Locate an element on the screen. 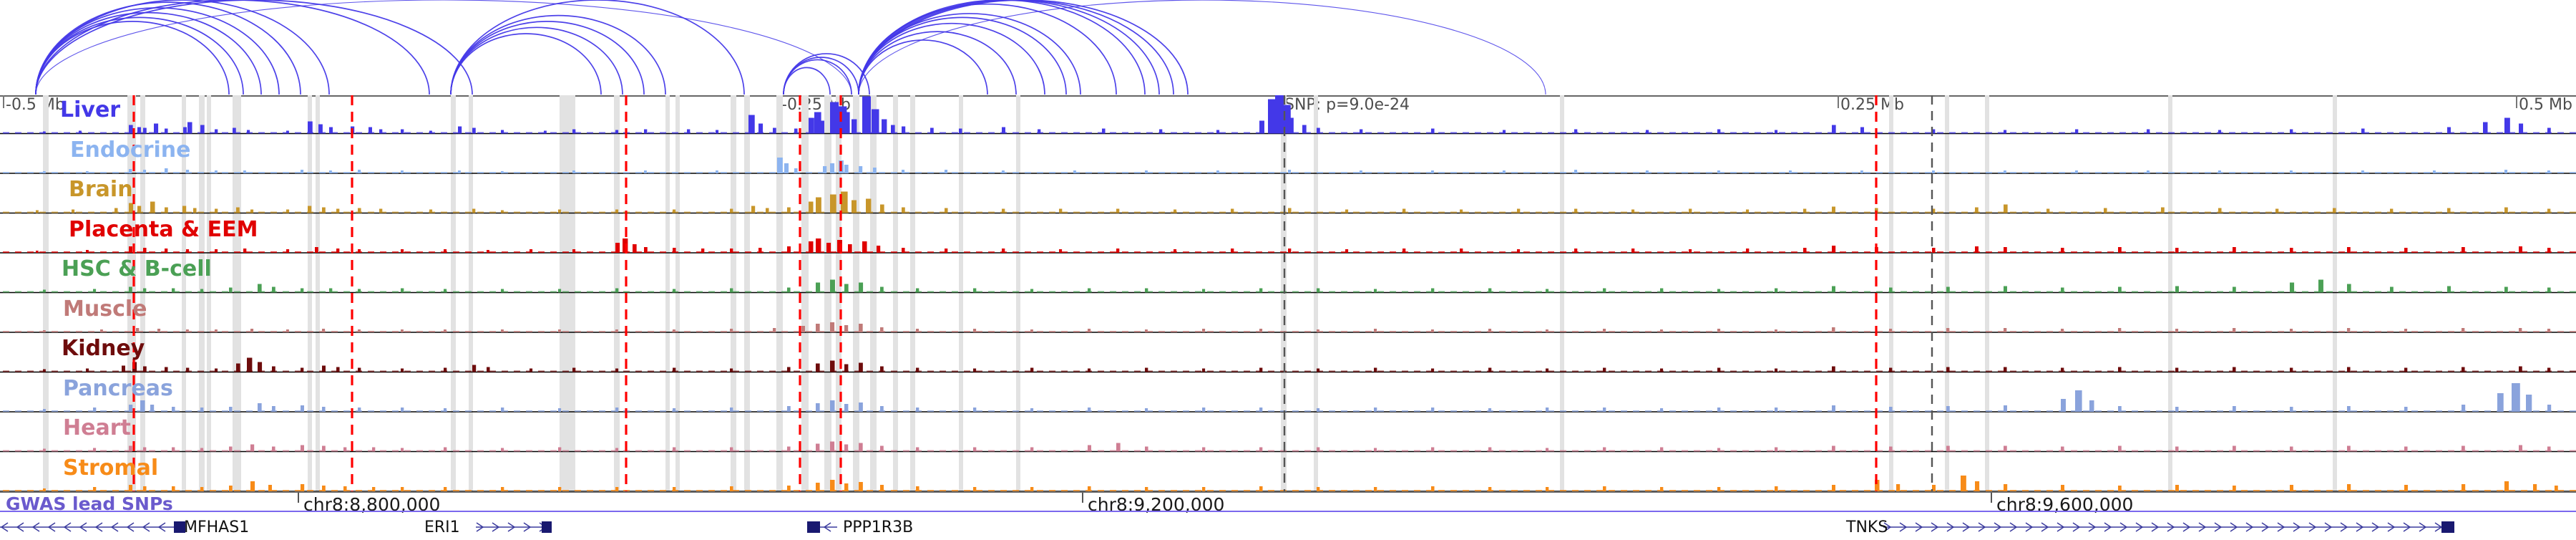 The width and height of the screenshot is (2576, 540). gene-name-label: TNKS is located at coordinates (1867, 527).